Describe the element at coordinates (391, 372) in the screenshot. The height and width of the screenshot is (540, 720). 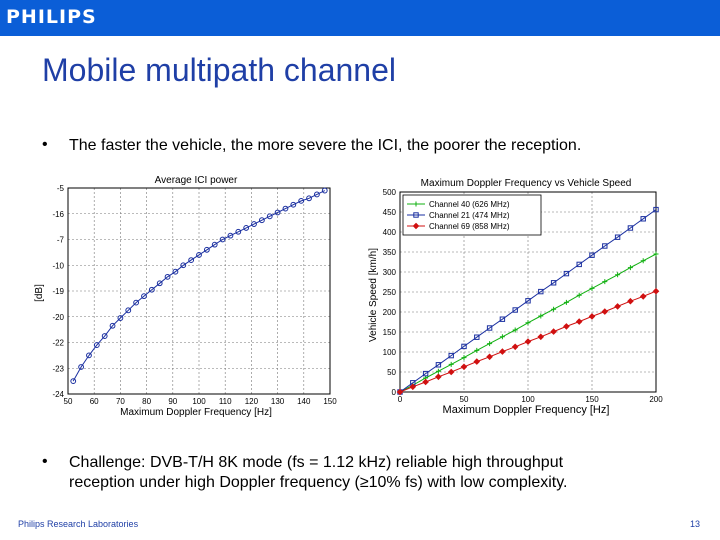
I see `y-tick-label: 50` at that location.